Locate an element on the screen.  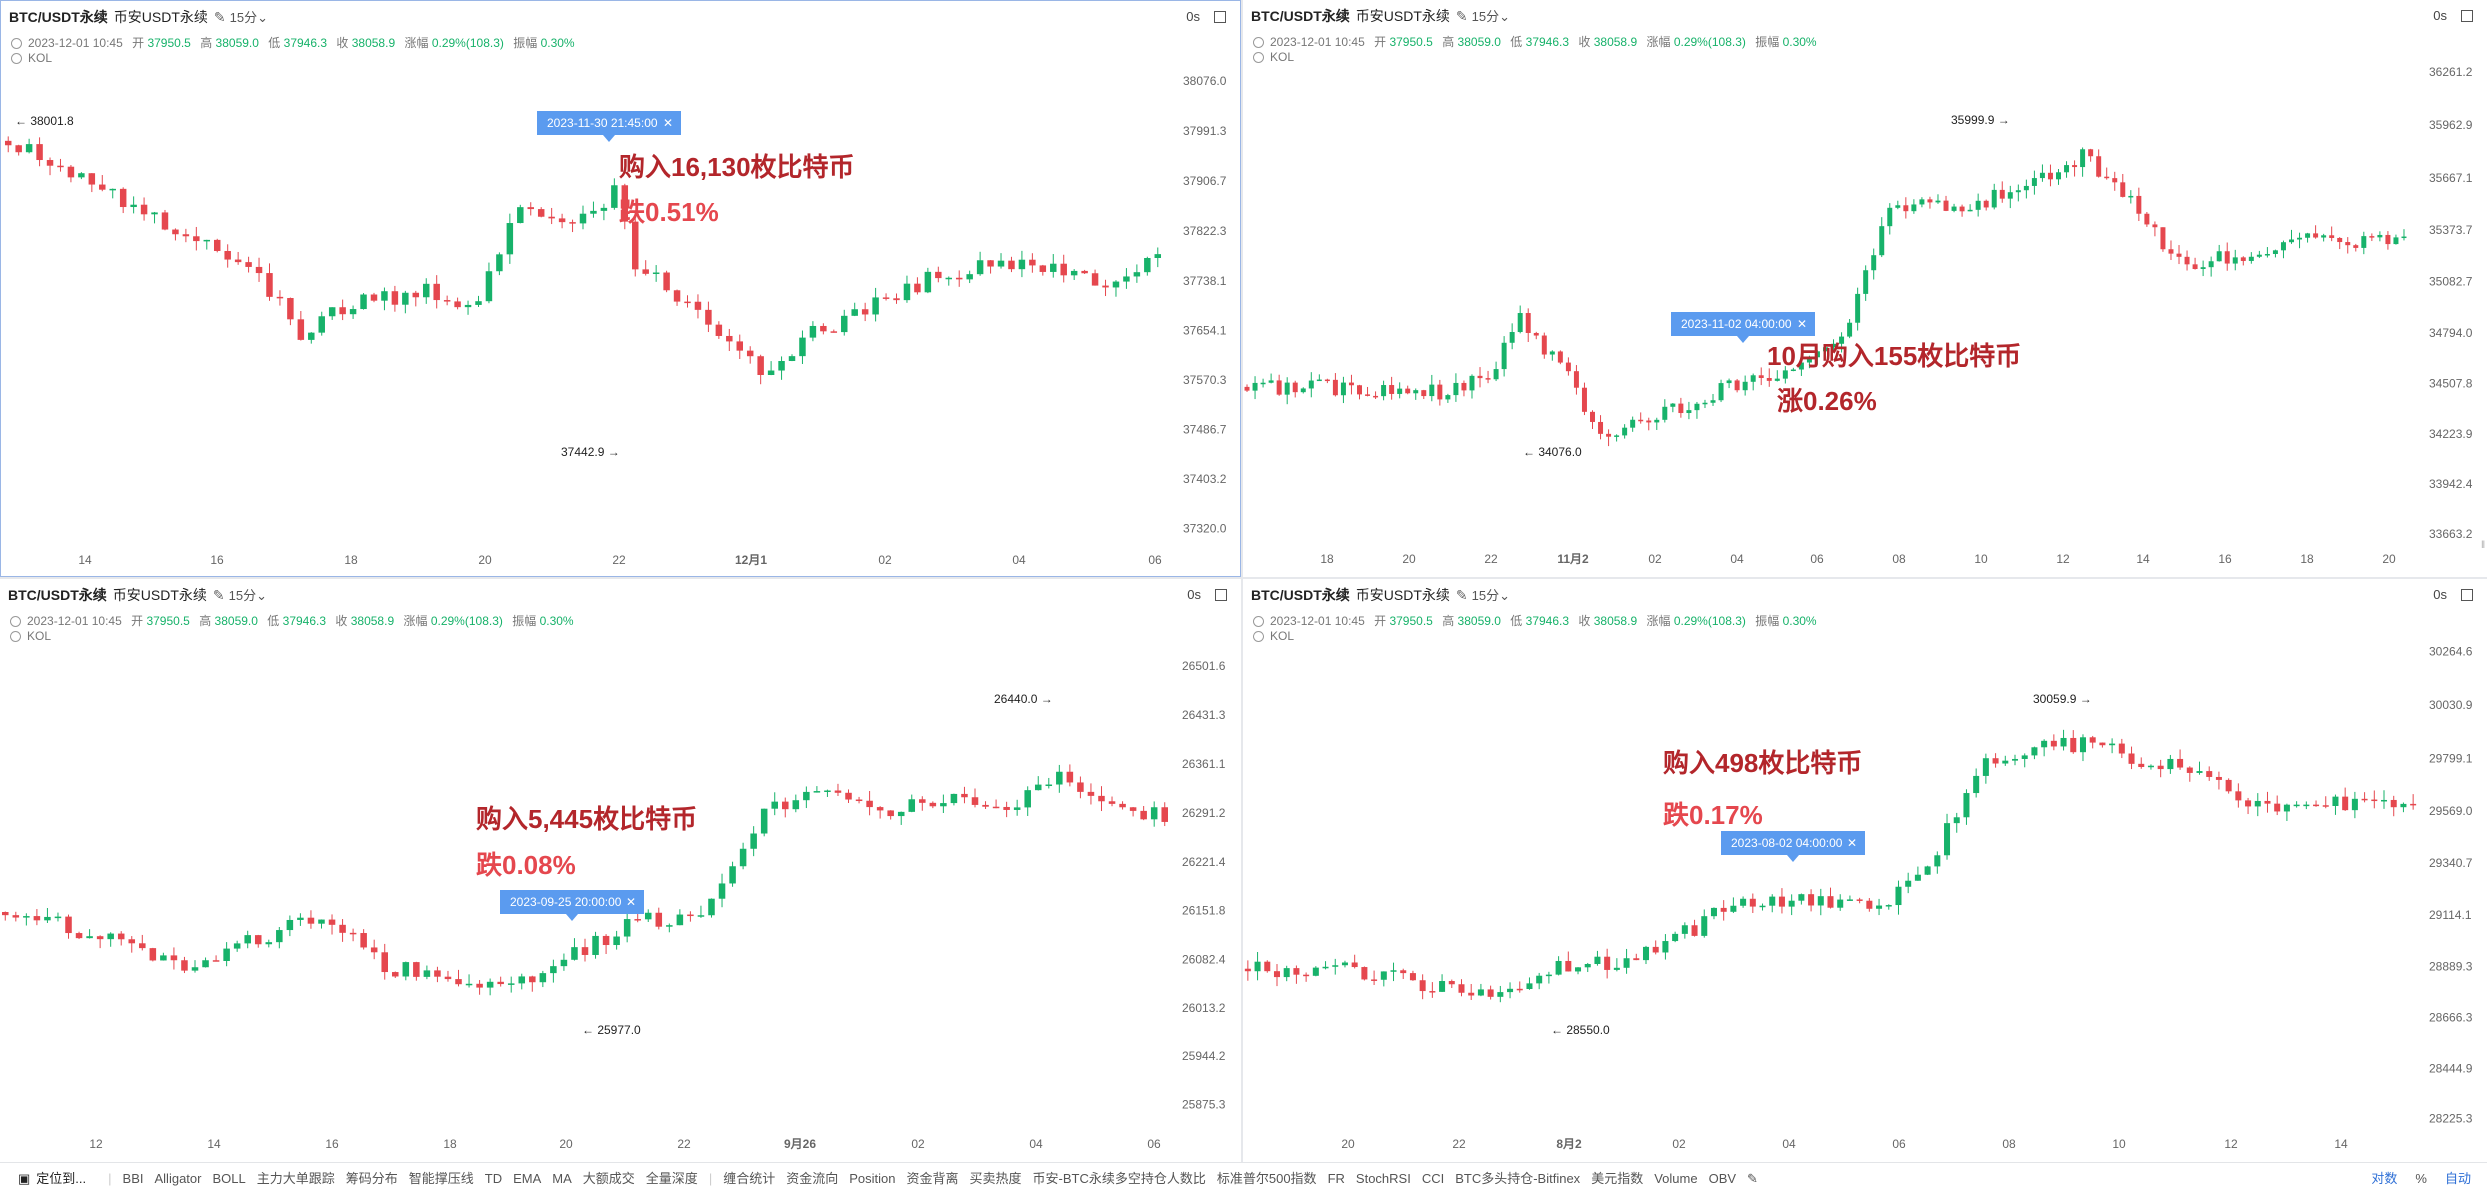
indicator-item: MA is located at coordinates (562, 1178).